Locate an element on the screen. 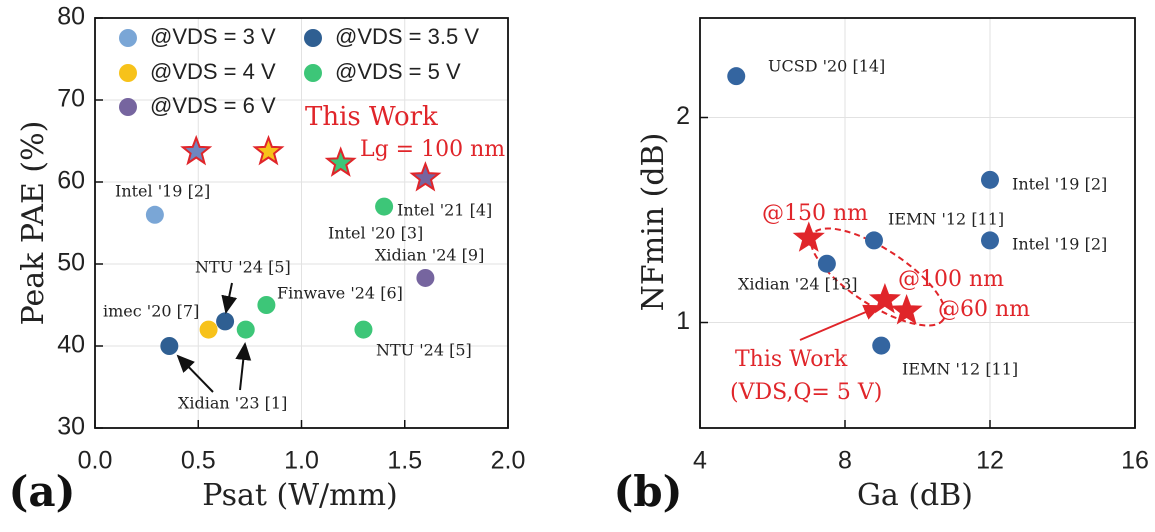  x-tick-label: 1.0 is located at coordinates (301, 461).